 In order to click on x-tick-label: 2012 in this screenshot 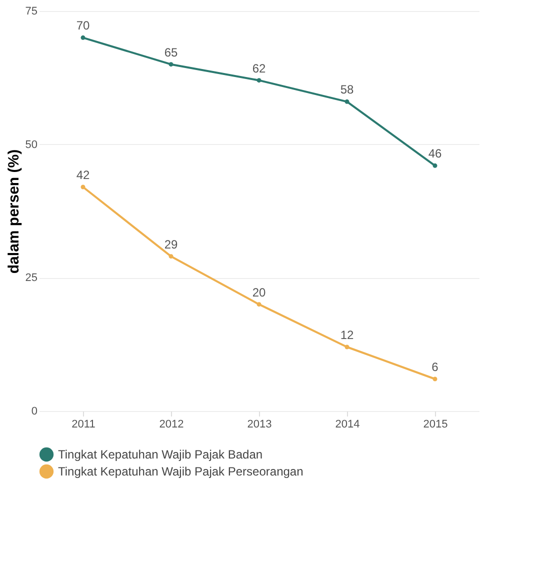, I will do `click(171, 424)`.